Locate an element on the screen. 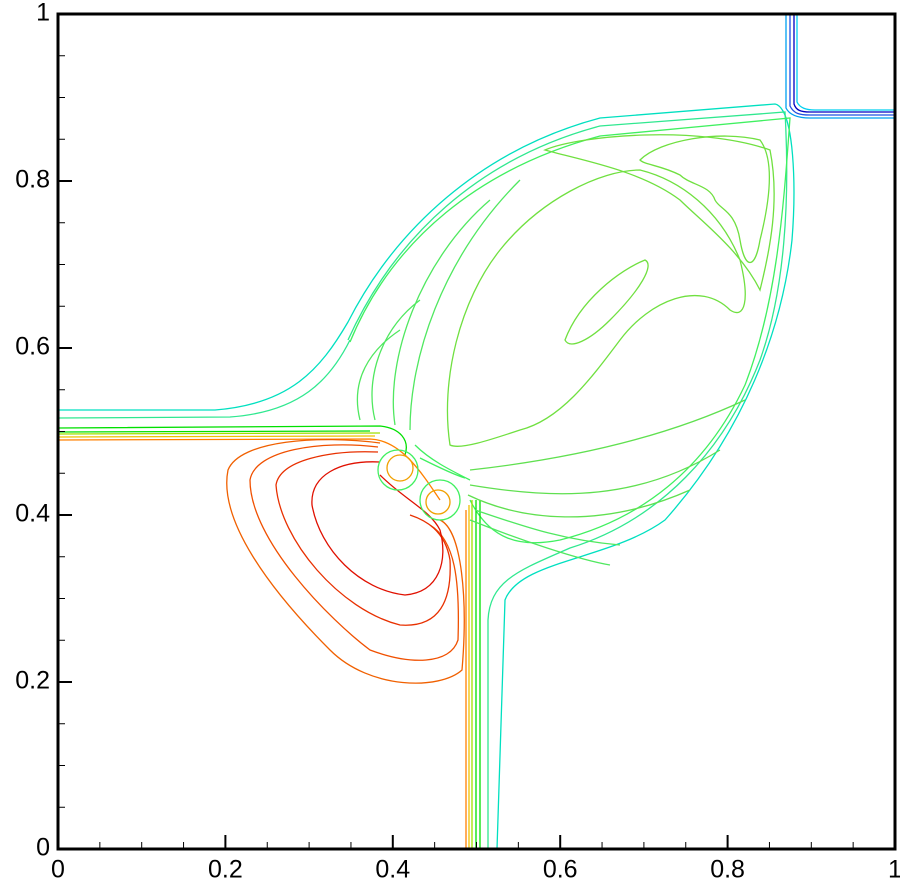  y-tick-label: 0.8 is located at coordinates (32, 180).